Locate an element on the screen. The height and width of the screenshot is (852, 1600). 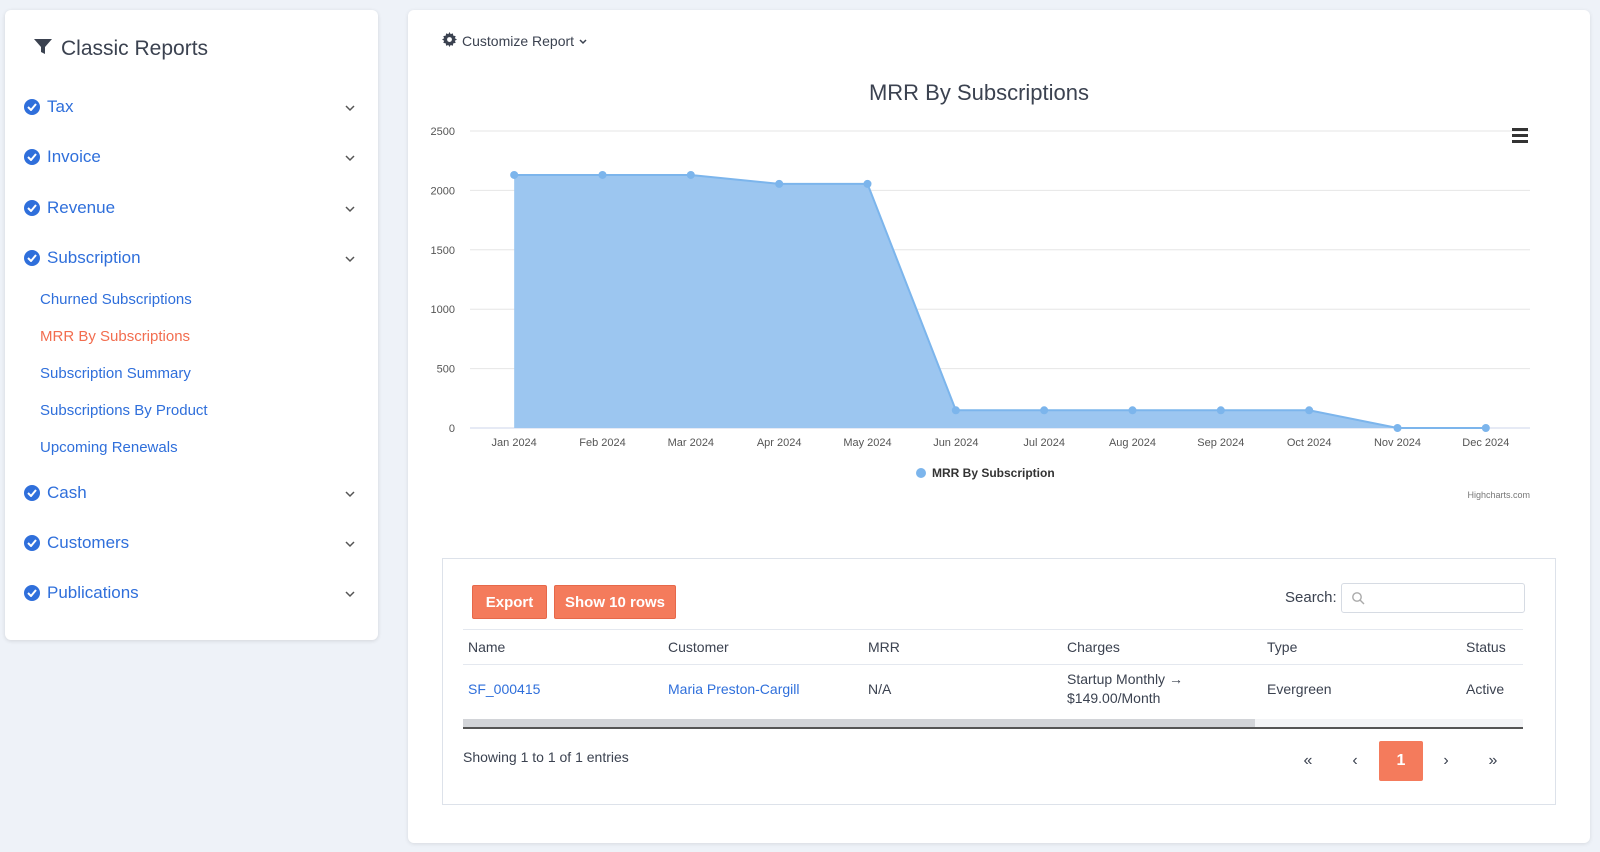
cell-customer-link: Maria Preston-Cargill is located at coordinates (734, 689).